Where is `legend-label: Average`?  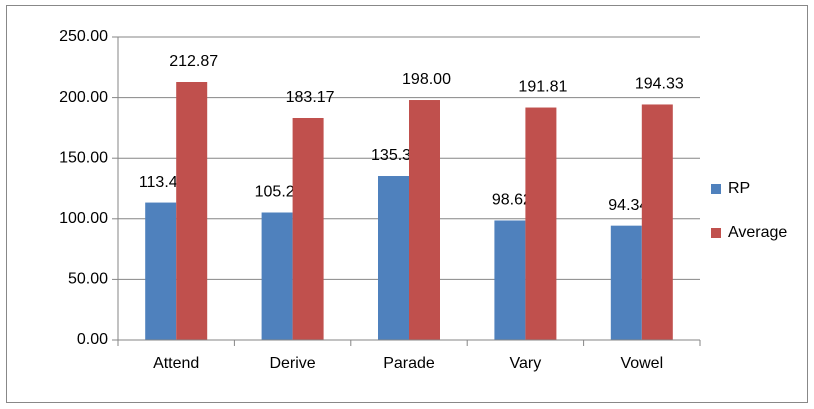
legend-label: Average is located at coordinates (757, 232).